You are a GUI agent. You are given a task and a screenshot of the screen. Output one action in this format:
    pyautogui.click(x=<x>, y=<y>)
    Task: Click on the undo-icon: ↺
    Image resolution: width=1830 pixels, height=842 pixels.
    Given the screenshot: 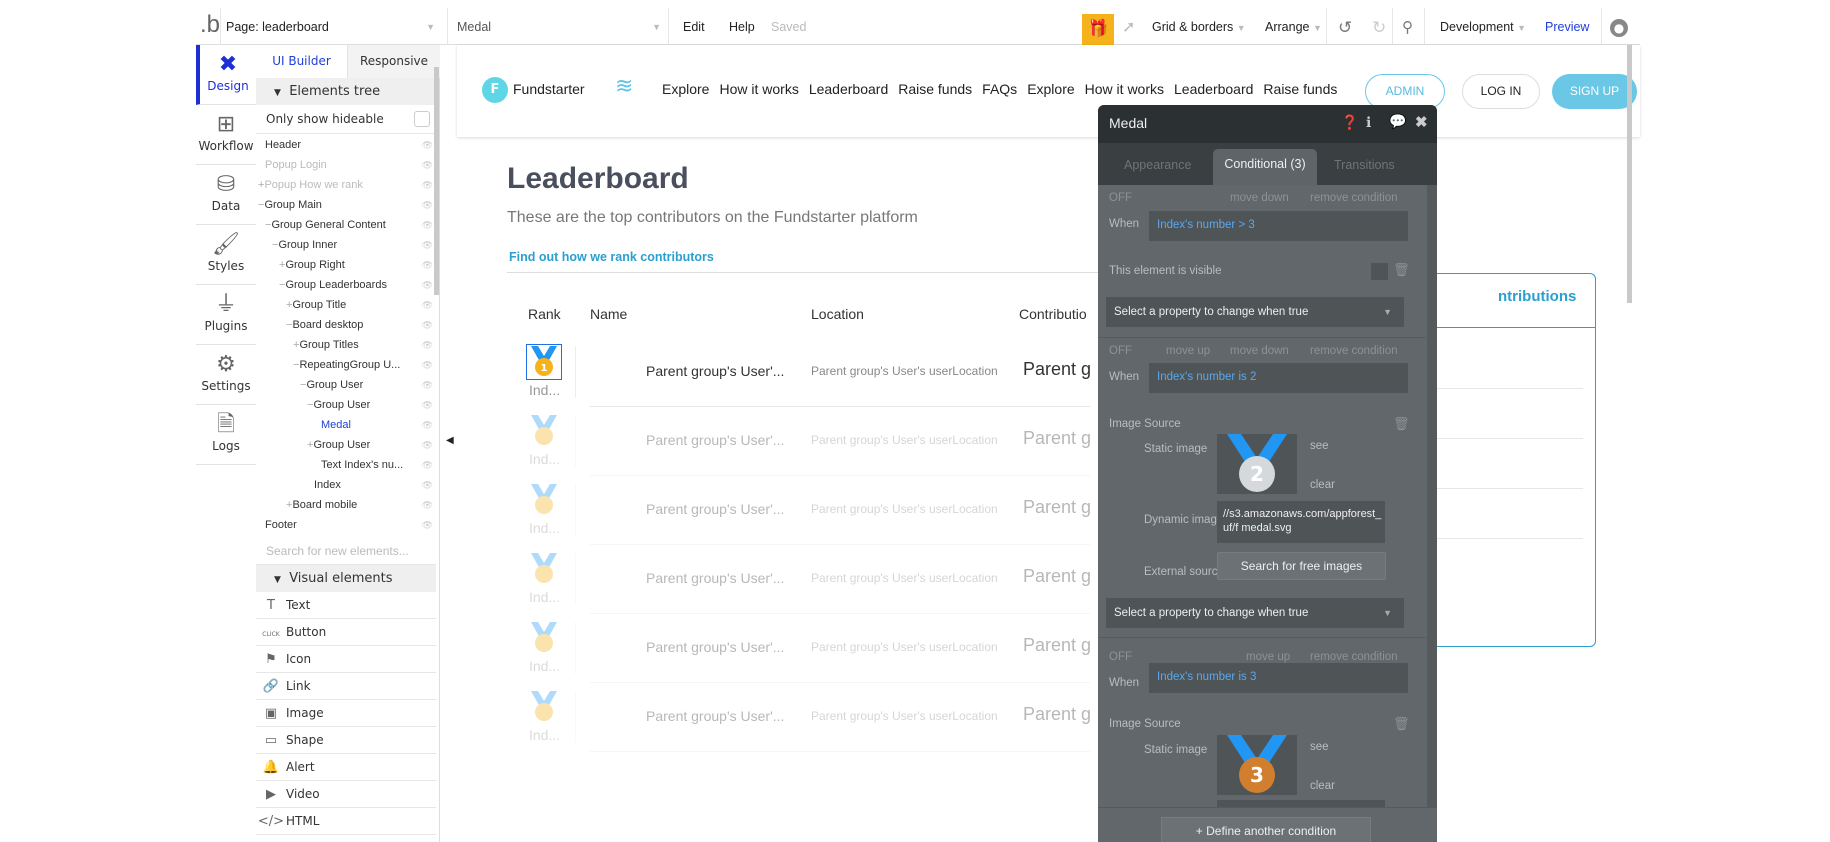 What is the action you would take?
    pyautogui.click(x=1345, y=27)
    